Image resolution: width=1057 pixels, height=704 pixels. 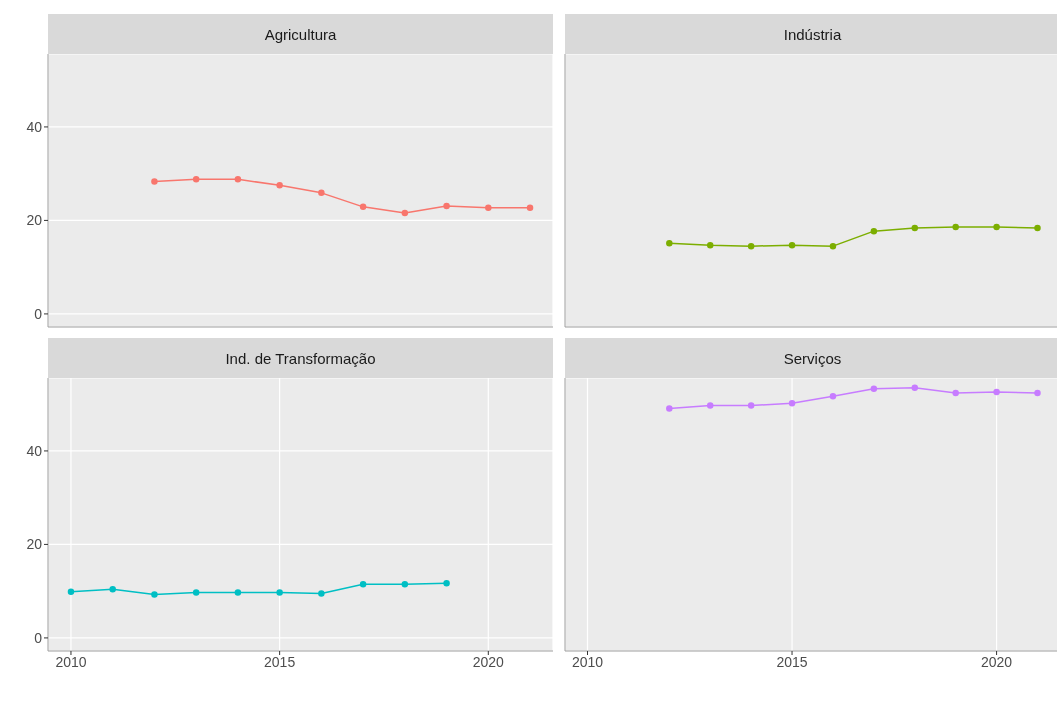 What do you see at coordinates (811, 358) in the screenshot?
I see `chart-title: Serviços` at bounding box center [811, 358].